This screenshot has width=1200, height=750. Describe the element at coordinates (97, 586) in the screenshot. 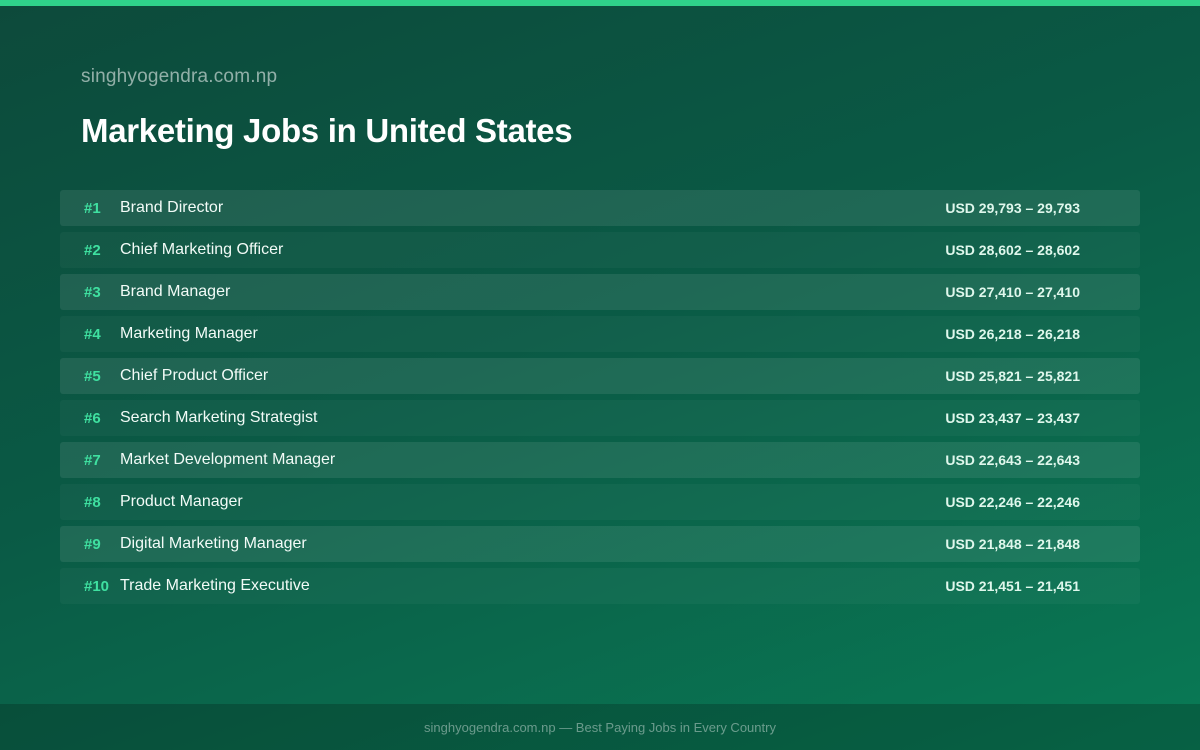

I see `job-rank: #10` at that location.